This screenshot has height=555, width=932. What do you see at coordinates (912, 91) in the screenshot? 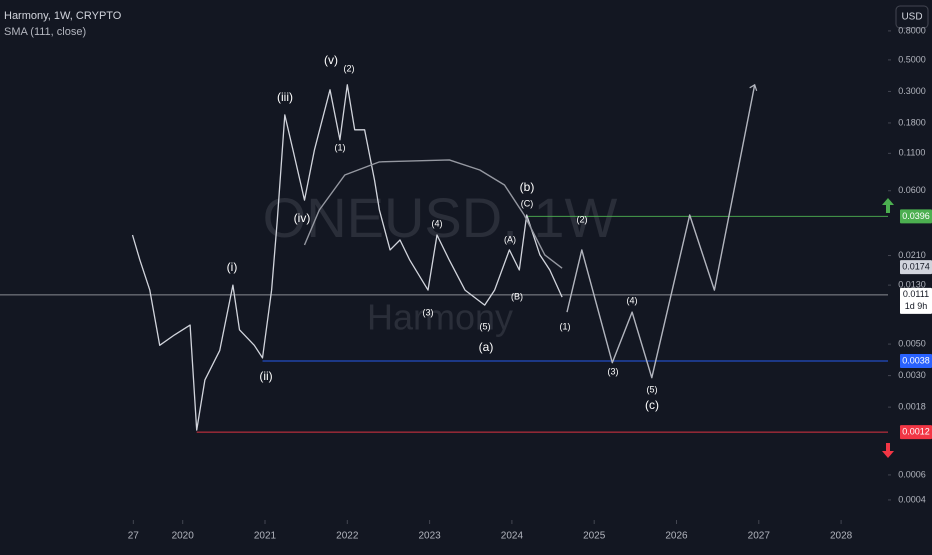
I see `y-tick-label: 0.3000` at bounding box center [912, 91].